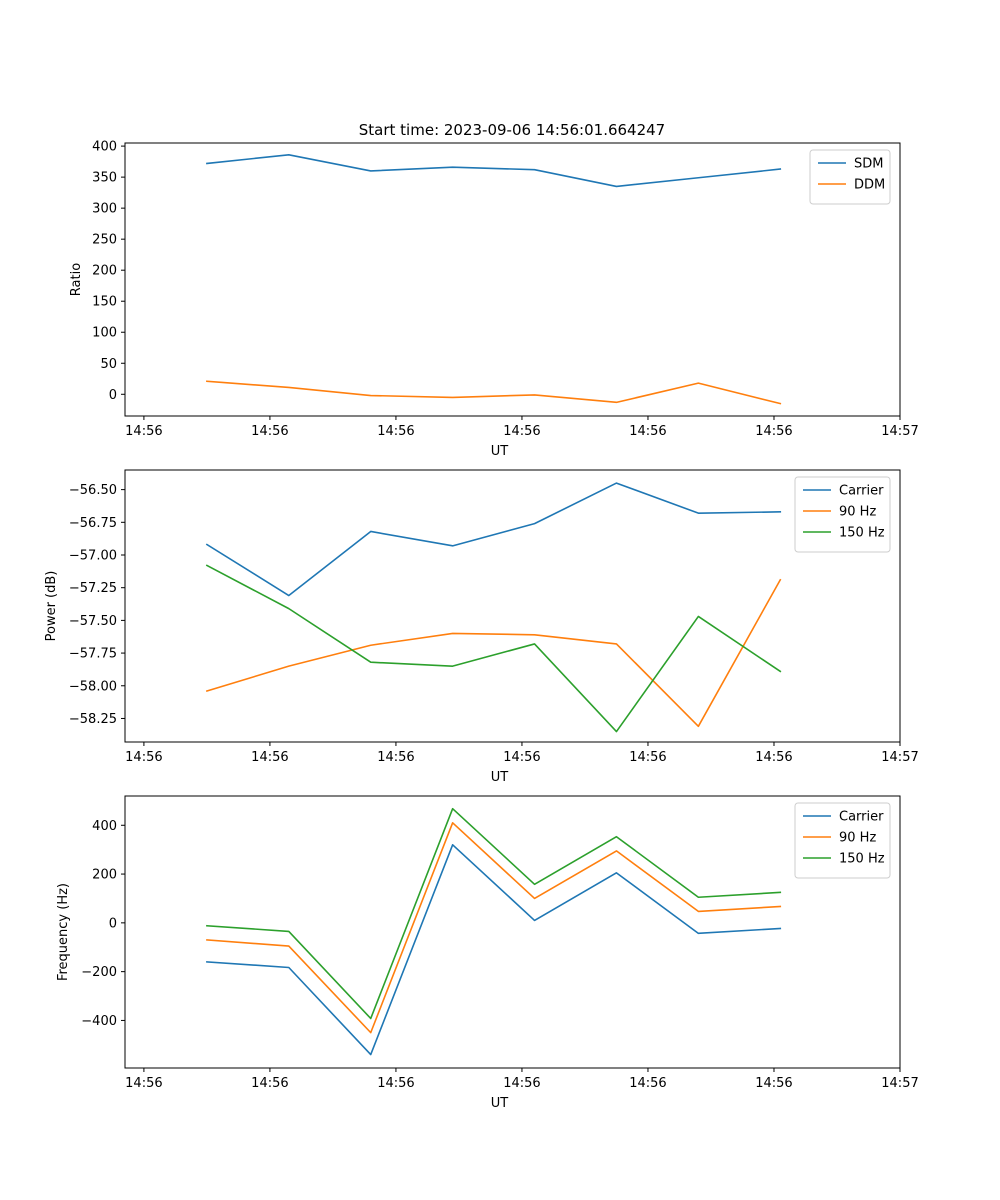 This screenshot has width=1000, height=1200. Describe the element at coordinates (93, 654) in the screenshot. I see `y-tick-label: −57.75` at that location.